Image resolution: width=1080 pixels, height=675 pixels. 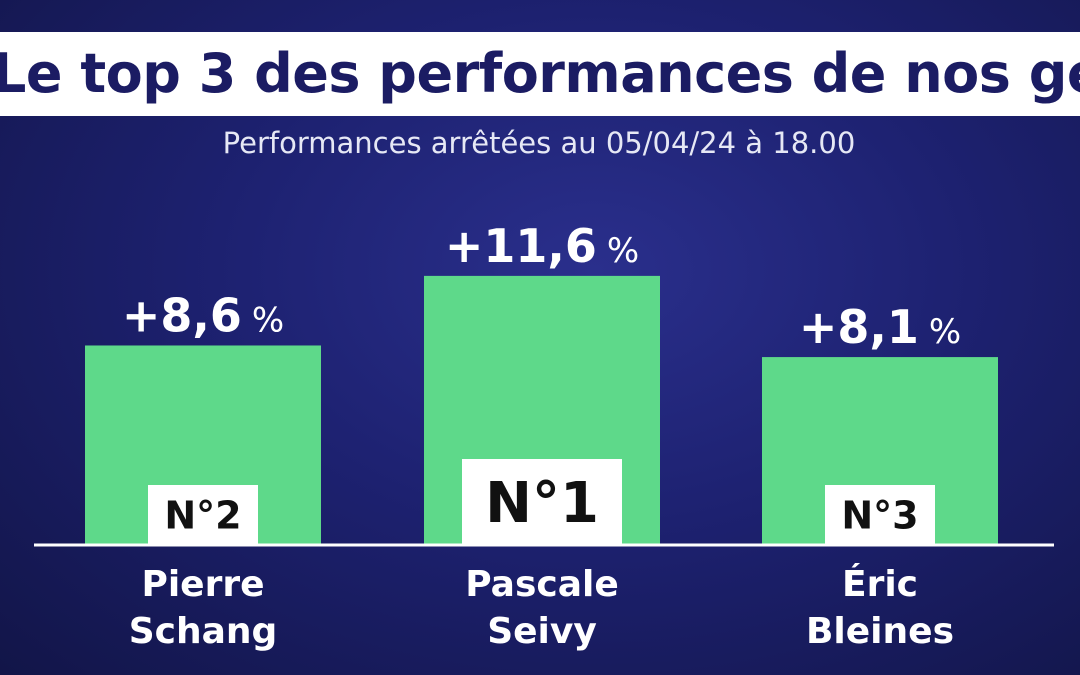 What do you see at coordinates (542, 584) in the screenshot?
I see `category-label-2-line-1: Pascale` at bounding box center [542, 584].